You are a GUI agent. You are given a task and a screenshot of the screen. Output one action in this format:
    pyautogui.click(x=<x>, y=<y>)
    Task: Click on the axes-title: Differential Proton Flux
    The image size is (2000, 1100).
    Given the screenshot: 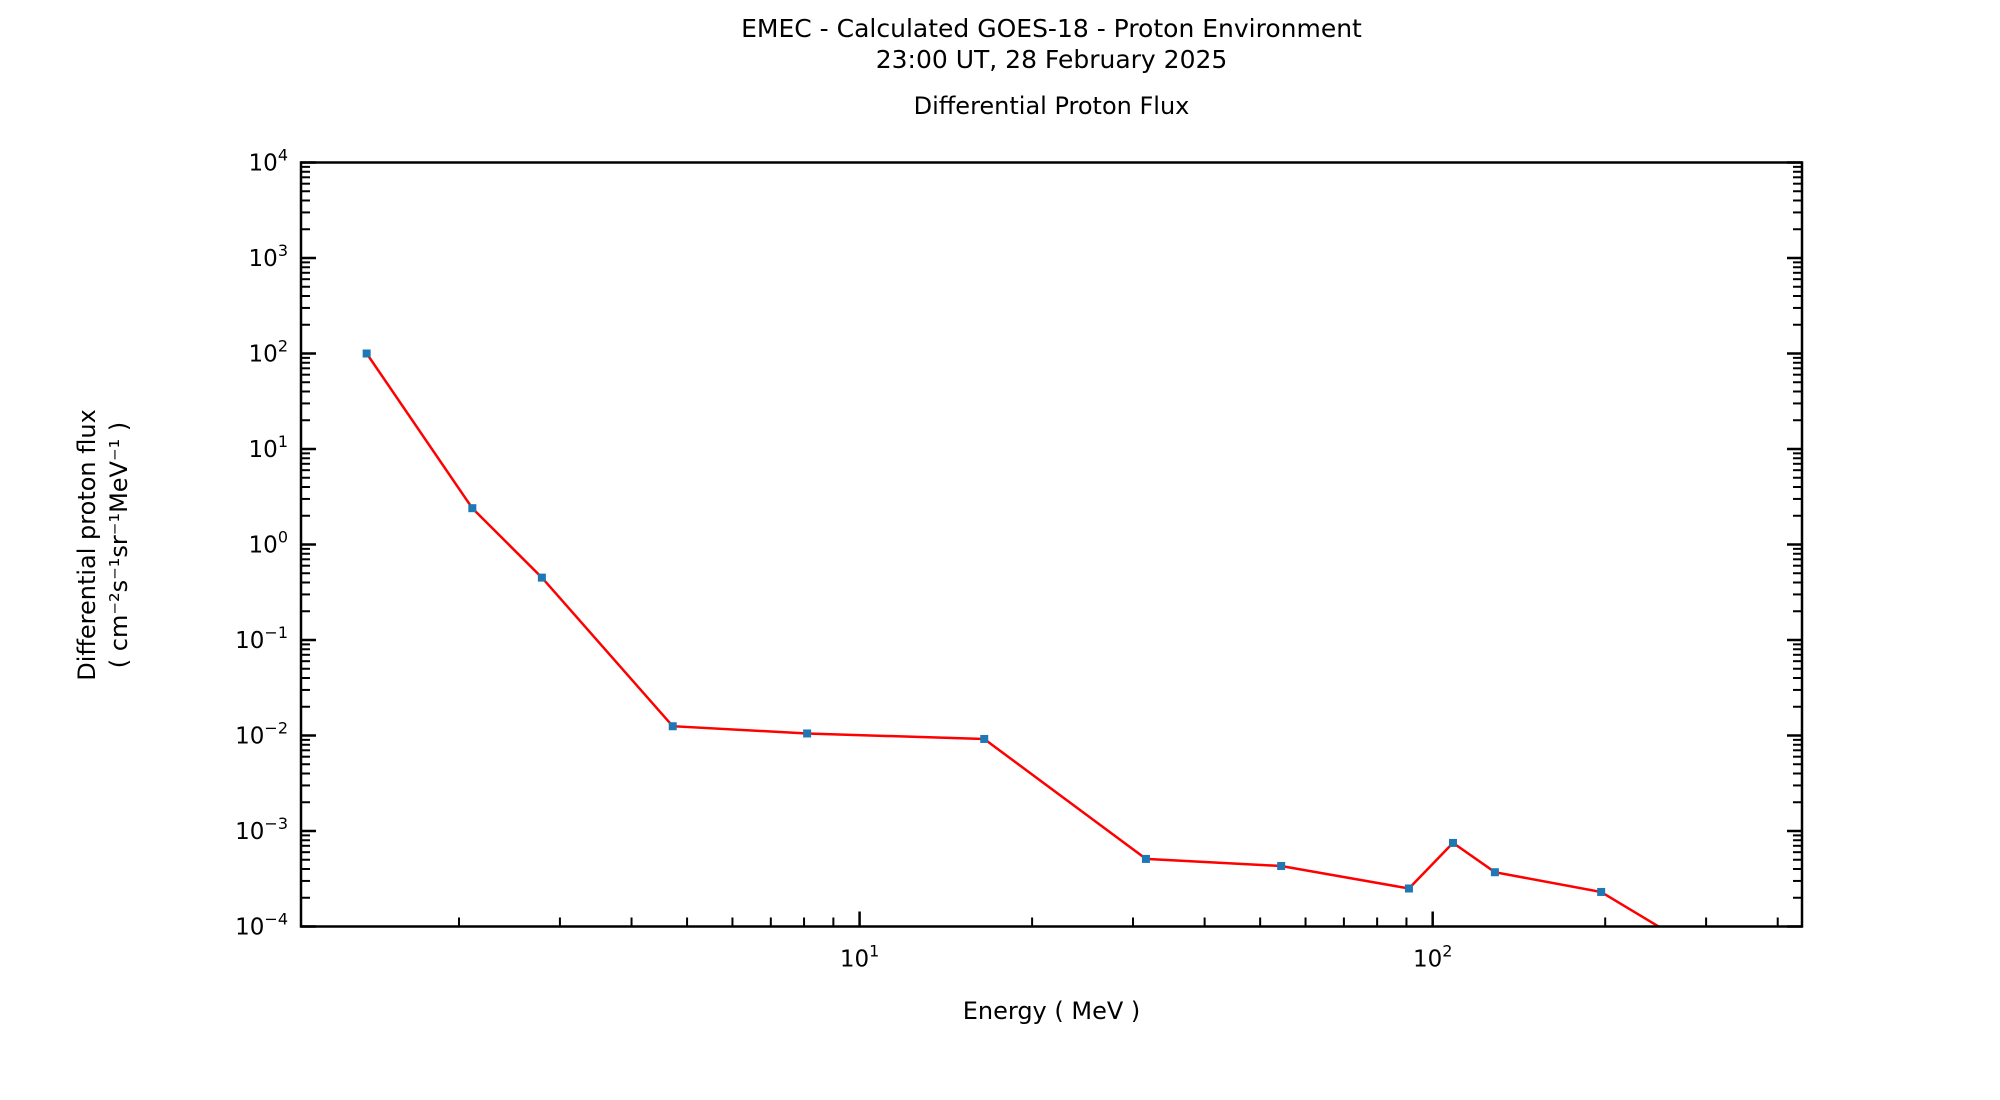 What is the action you would take?
    pyautogui.click(x=1051, y=106)
    